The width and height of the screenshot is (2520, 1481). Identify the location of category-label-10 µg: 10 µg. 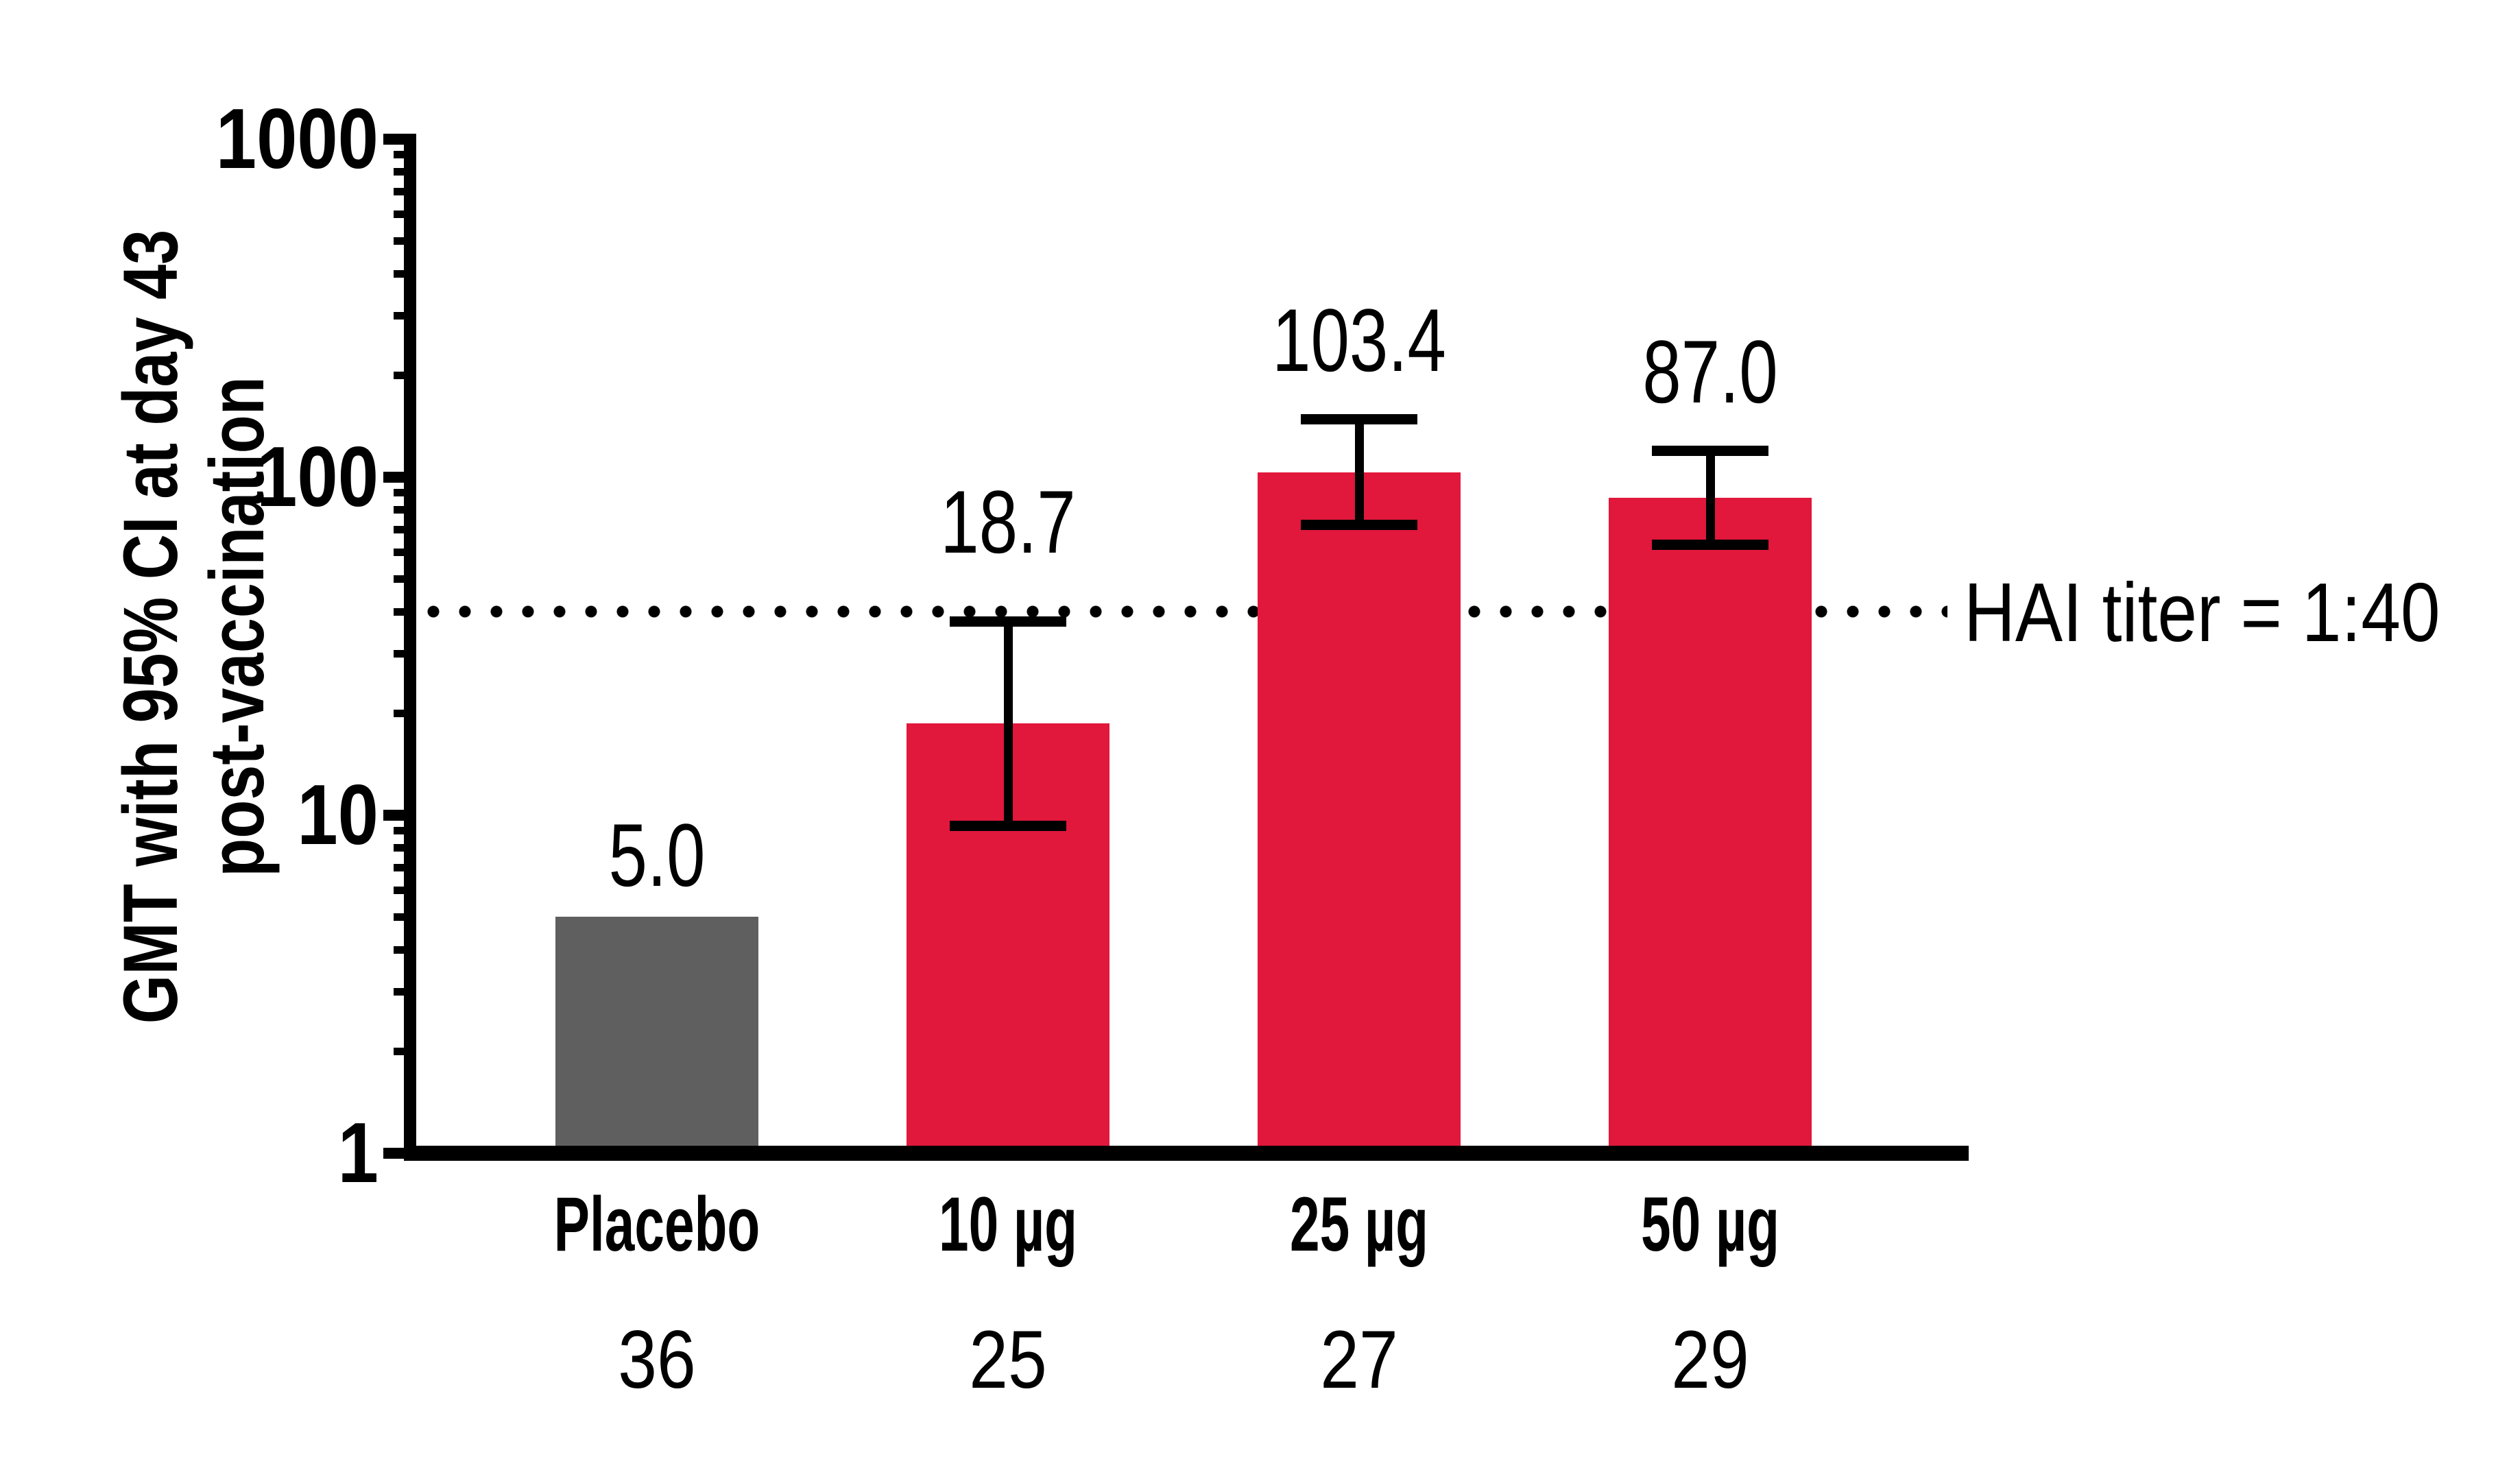
(1008, 1224).